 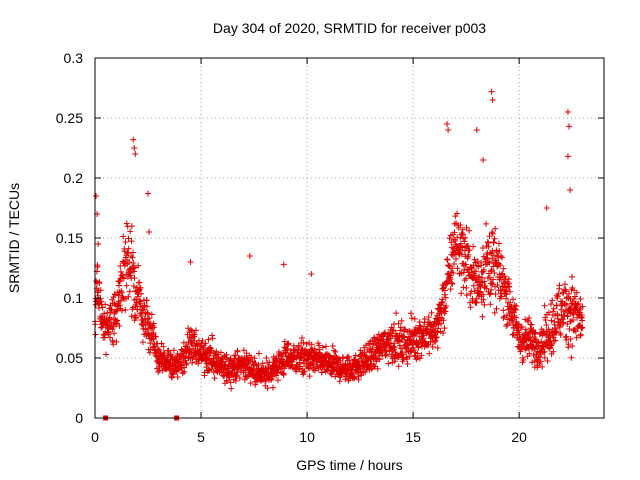 I want to click on y-tick-label: 0.25, so click(x=69, y=118).